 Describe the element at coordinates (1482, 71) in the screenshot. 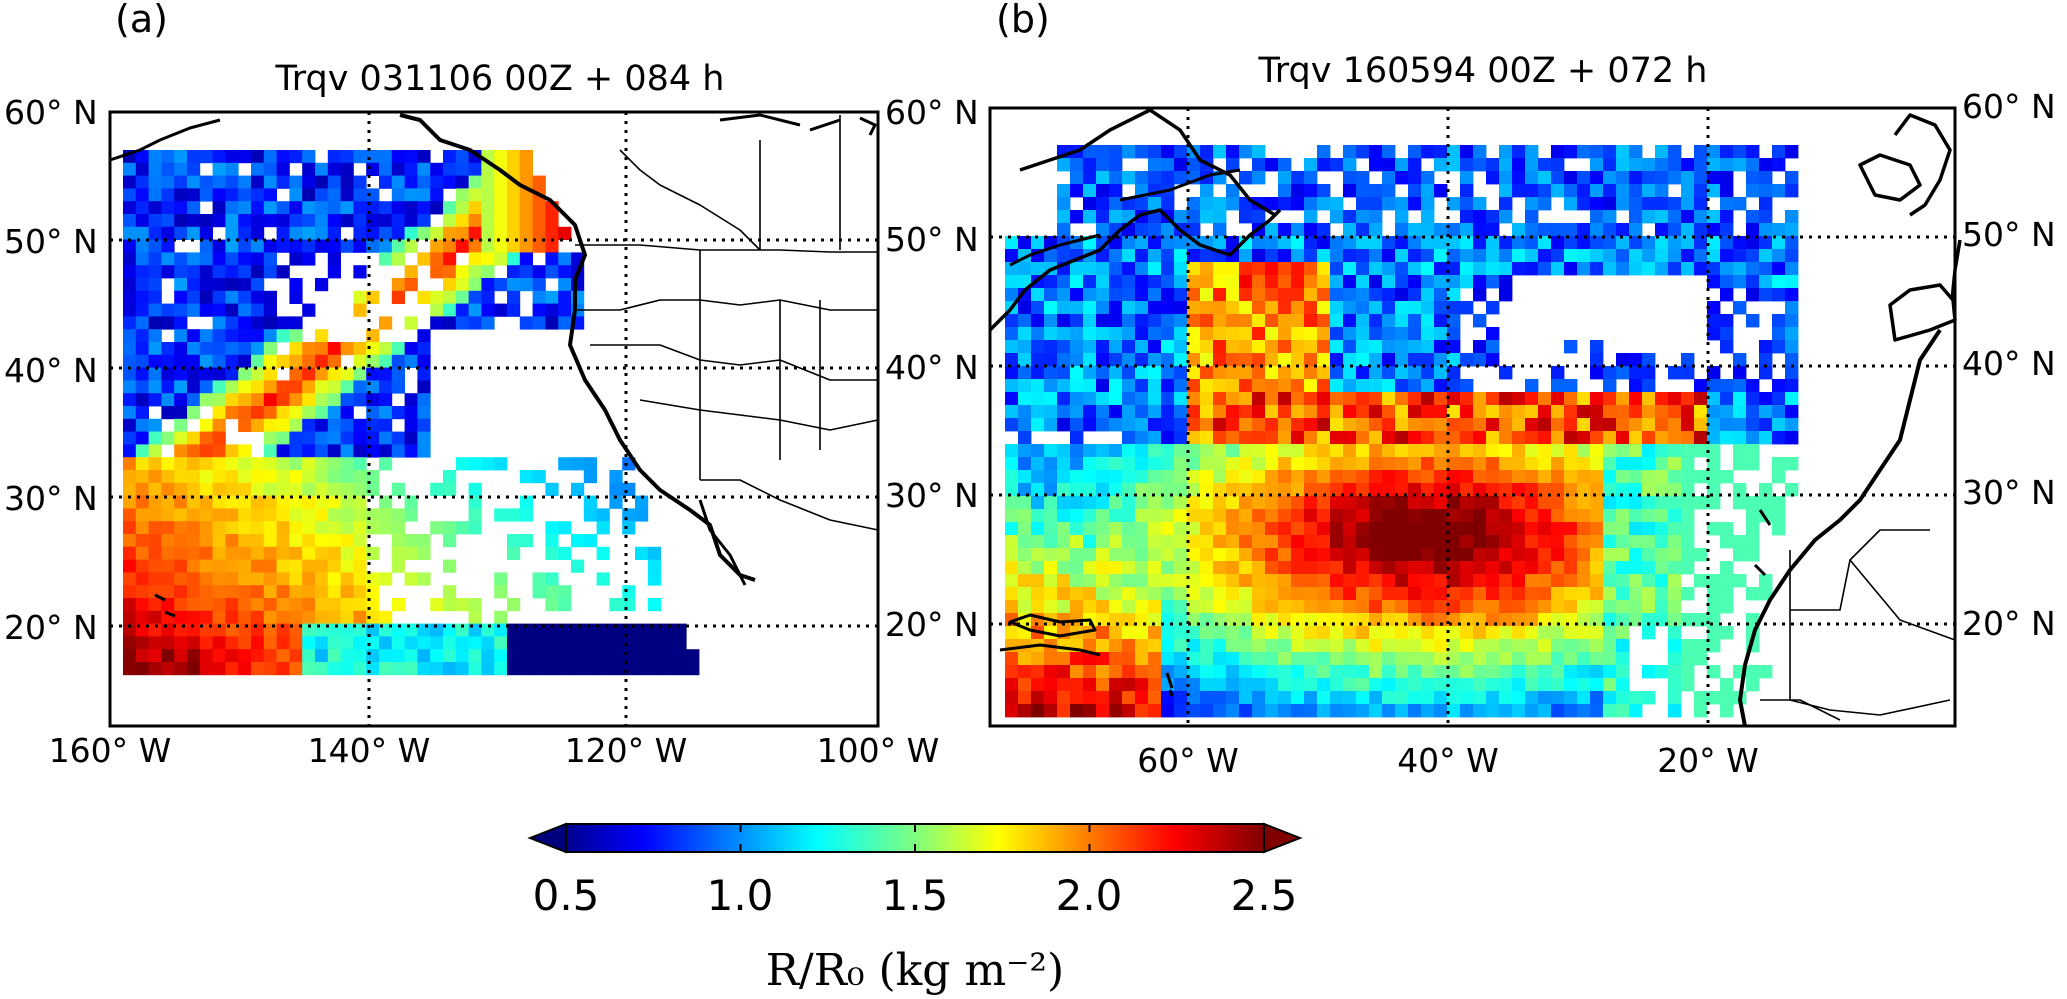

I see `panel-b-title: Trqv 160594 00Z + 072 h` at that location.